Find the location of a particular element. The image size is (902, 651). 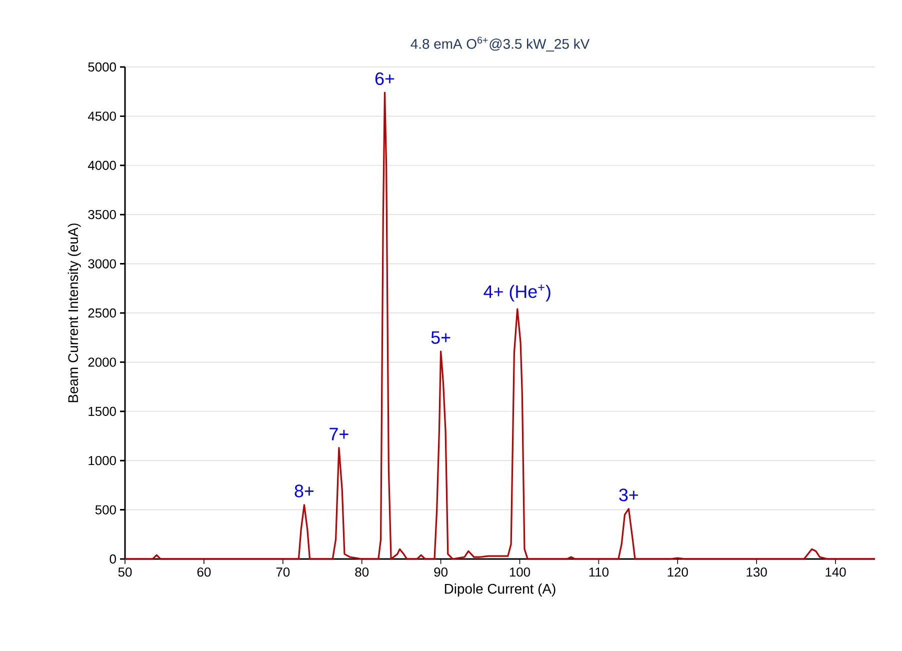

annotation: 8+ is located at coordinates (304, 491).